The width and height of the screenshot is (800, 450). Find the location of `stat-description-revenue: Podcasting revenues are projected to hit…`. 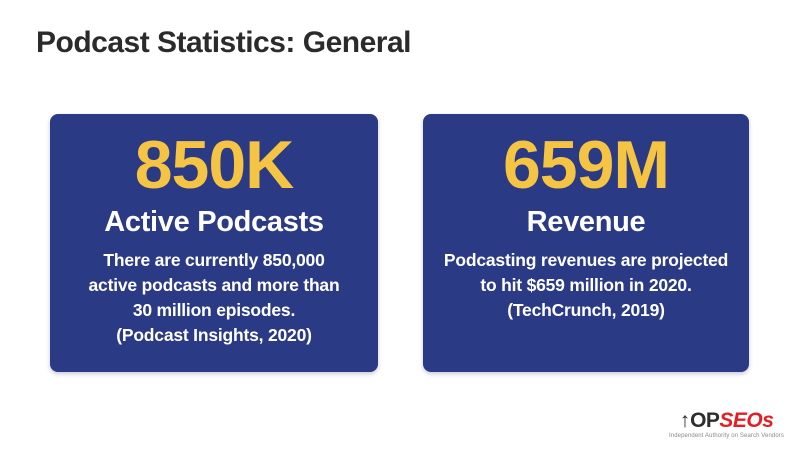

stat-description-revenue: Podcasting revenues are projected to hit… is located at coordinates (586, 285).